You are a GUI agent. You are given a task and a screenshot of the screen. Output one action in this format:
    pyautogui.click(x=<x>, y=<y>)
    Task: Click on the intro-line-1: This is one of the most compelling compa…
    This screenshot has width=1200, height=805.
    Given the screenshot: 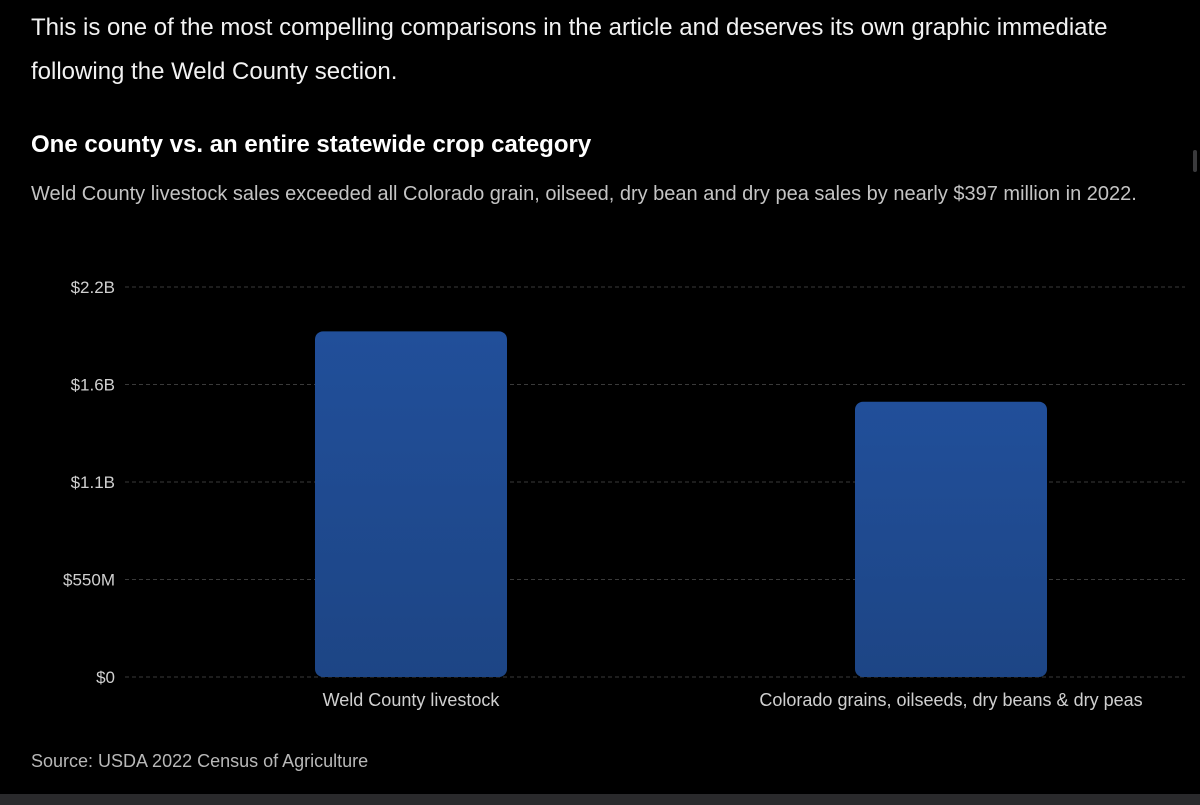 What is the action you would take?
    pyautogui.click(x=569, y=27)
    